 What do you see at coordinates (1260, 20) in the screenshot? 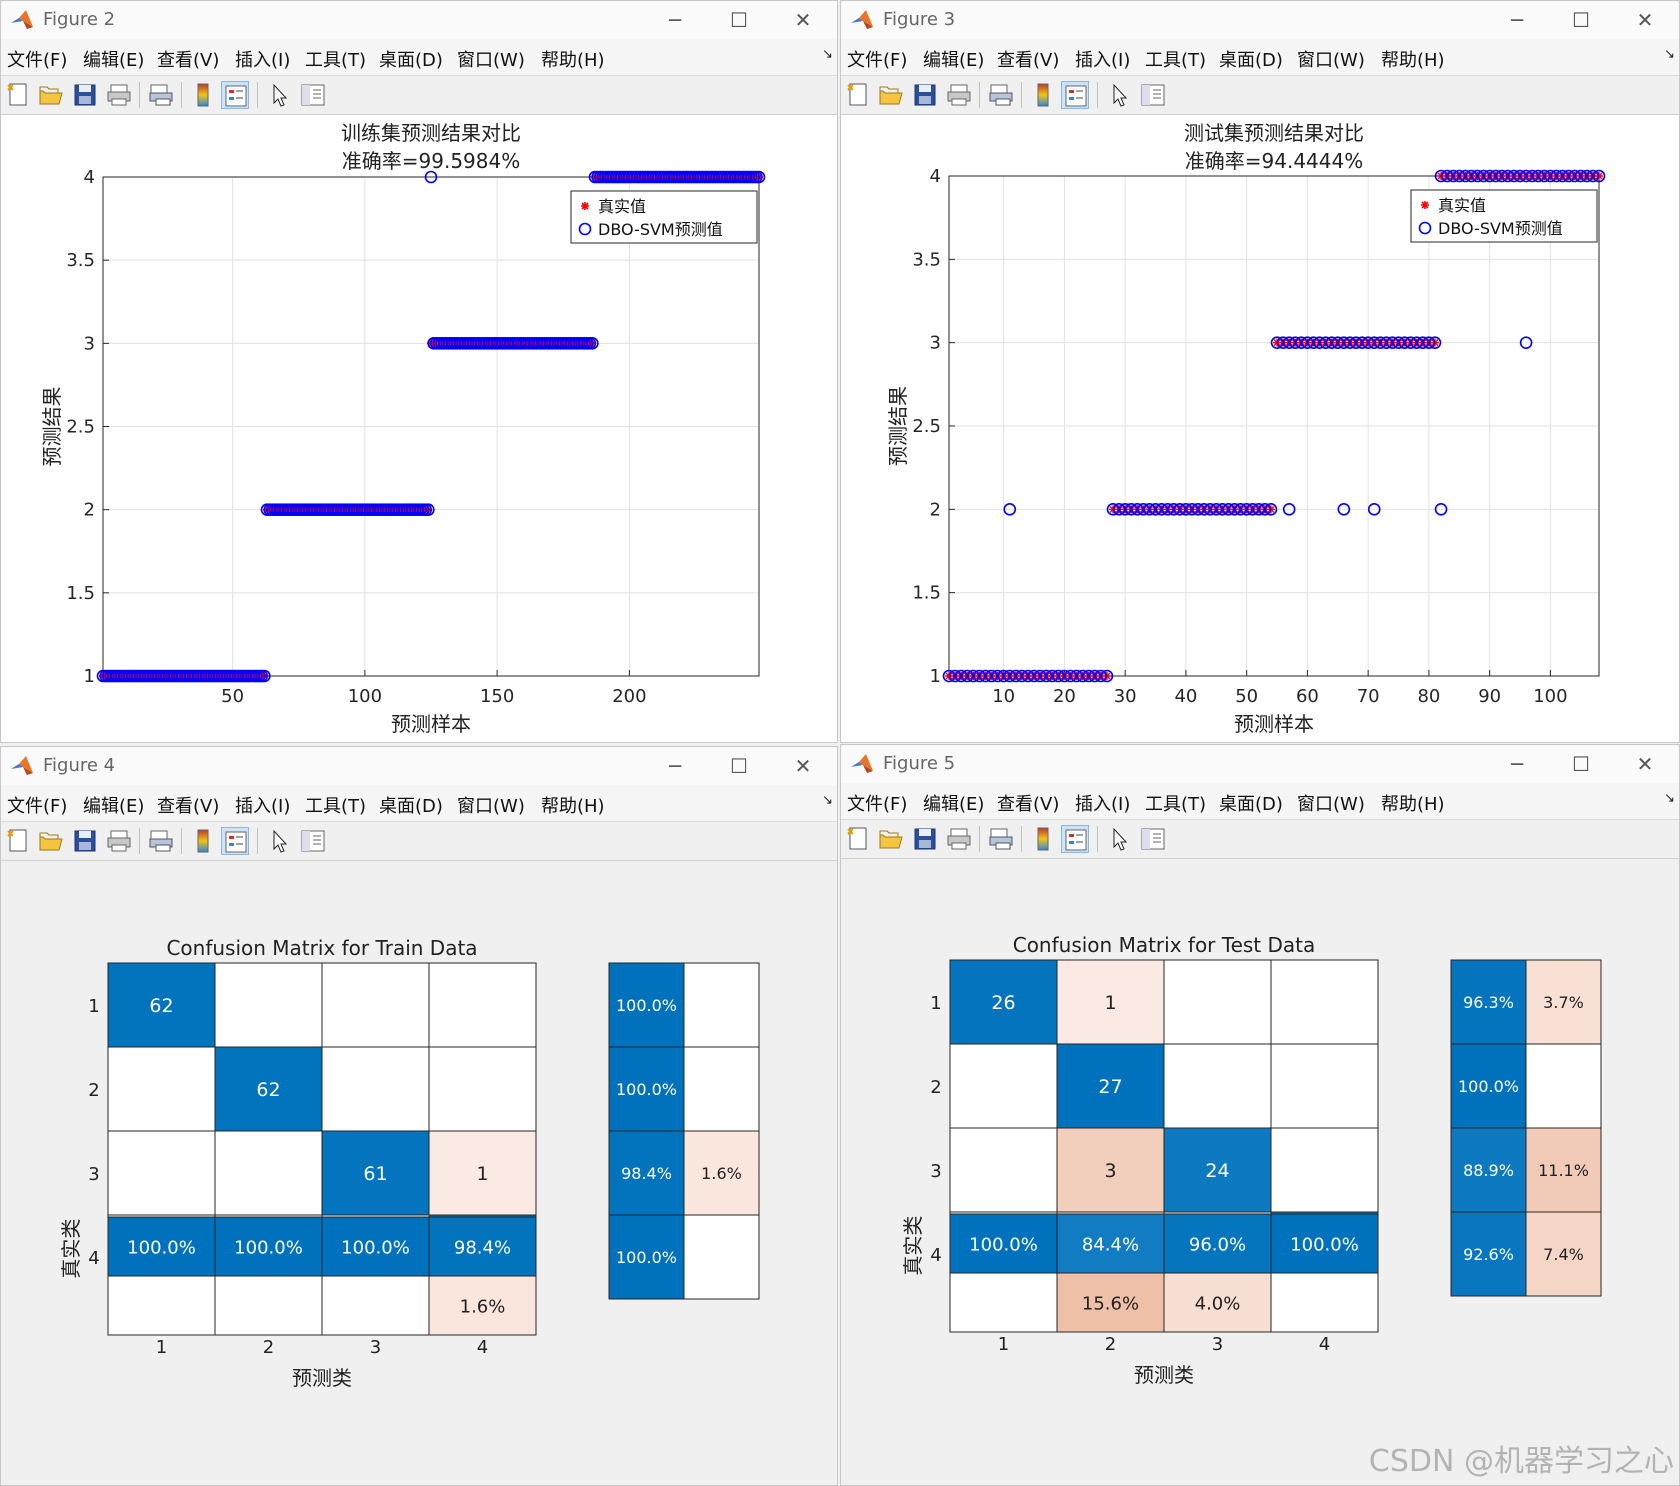
I see `title-bar: Figure 3 ─ ☐ ✕` at bounding box center [1260, 20].